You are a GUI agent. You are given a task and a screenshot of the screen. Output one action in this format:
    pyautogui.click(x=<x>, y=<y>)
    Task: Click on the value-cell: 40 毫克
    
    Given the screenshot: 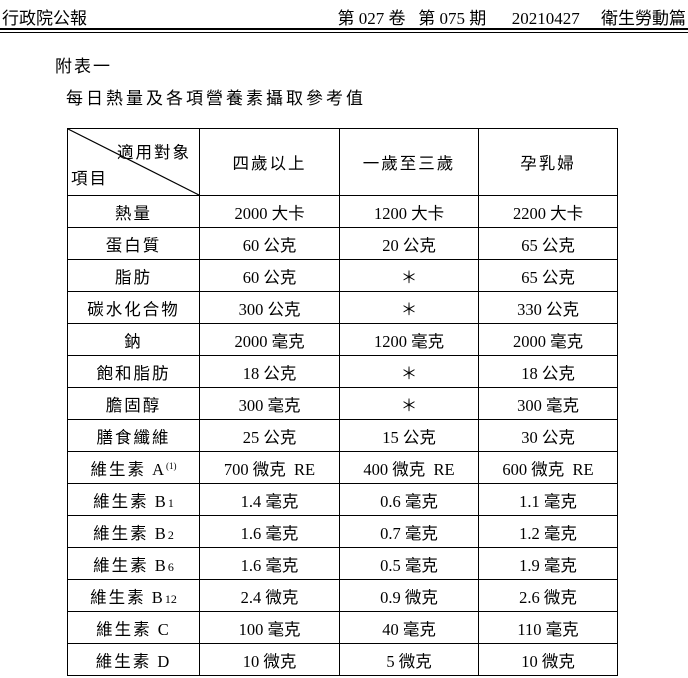 What is the action you would take?
    pyautogui.click(x=409, y=627)
    